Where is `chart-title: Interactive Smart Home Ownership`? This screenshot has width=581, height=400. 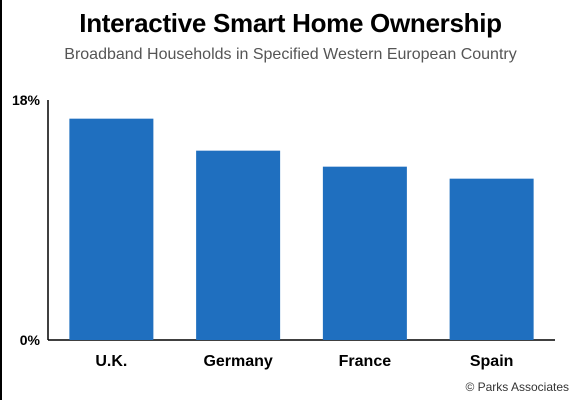
chart-title: Interactive Smart Home Ownership is located at coordinates (290, 23).